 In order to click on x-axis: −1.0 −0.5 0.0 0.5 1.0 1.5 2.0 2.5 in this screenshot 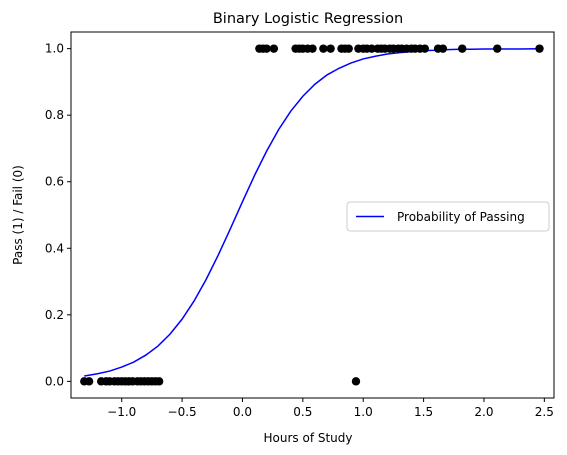, I will do `click(330, 408)`.